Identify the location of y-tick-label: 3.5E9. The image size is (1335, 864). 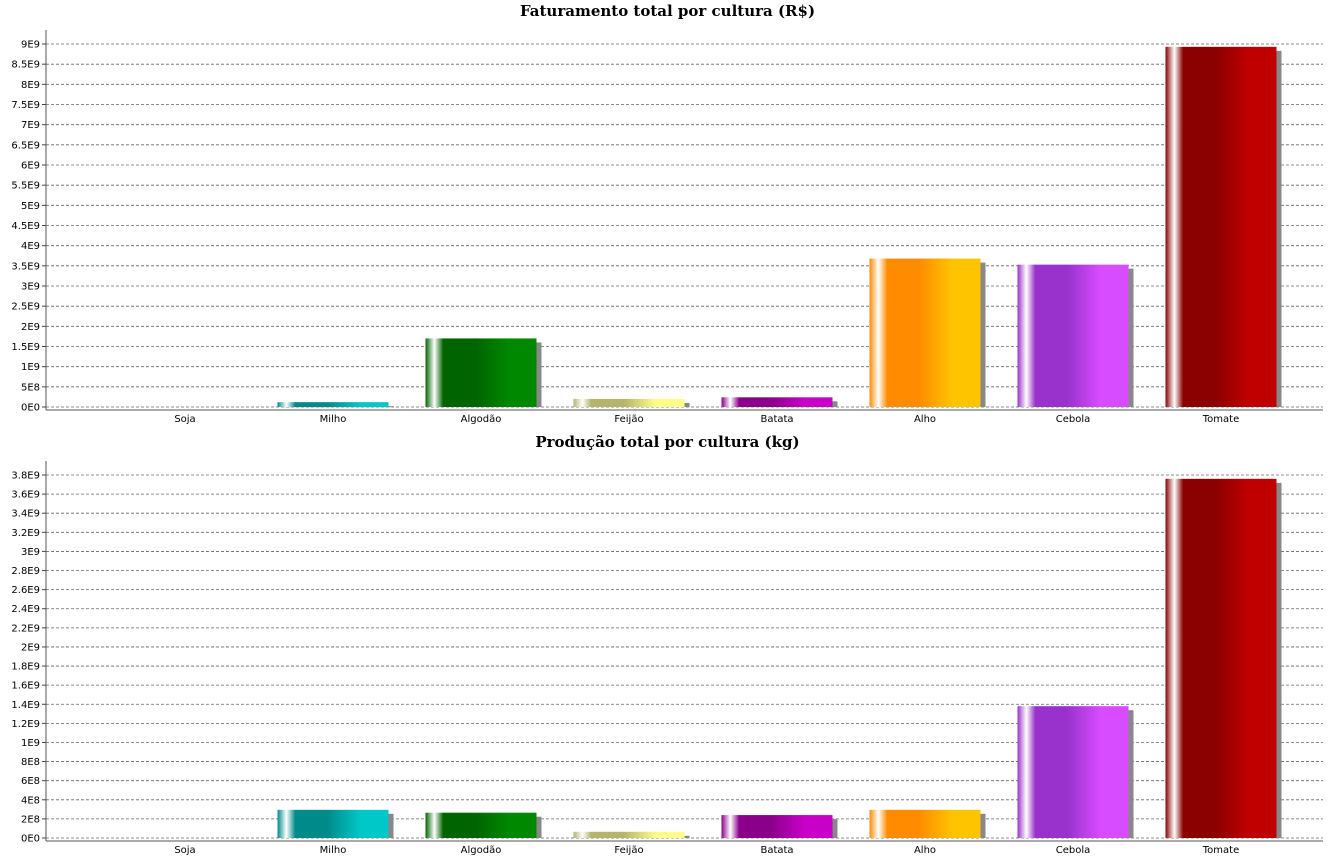
(25, 266).